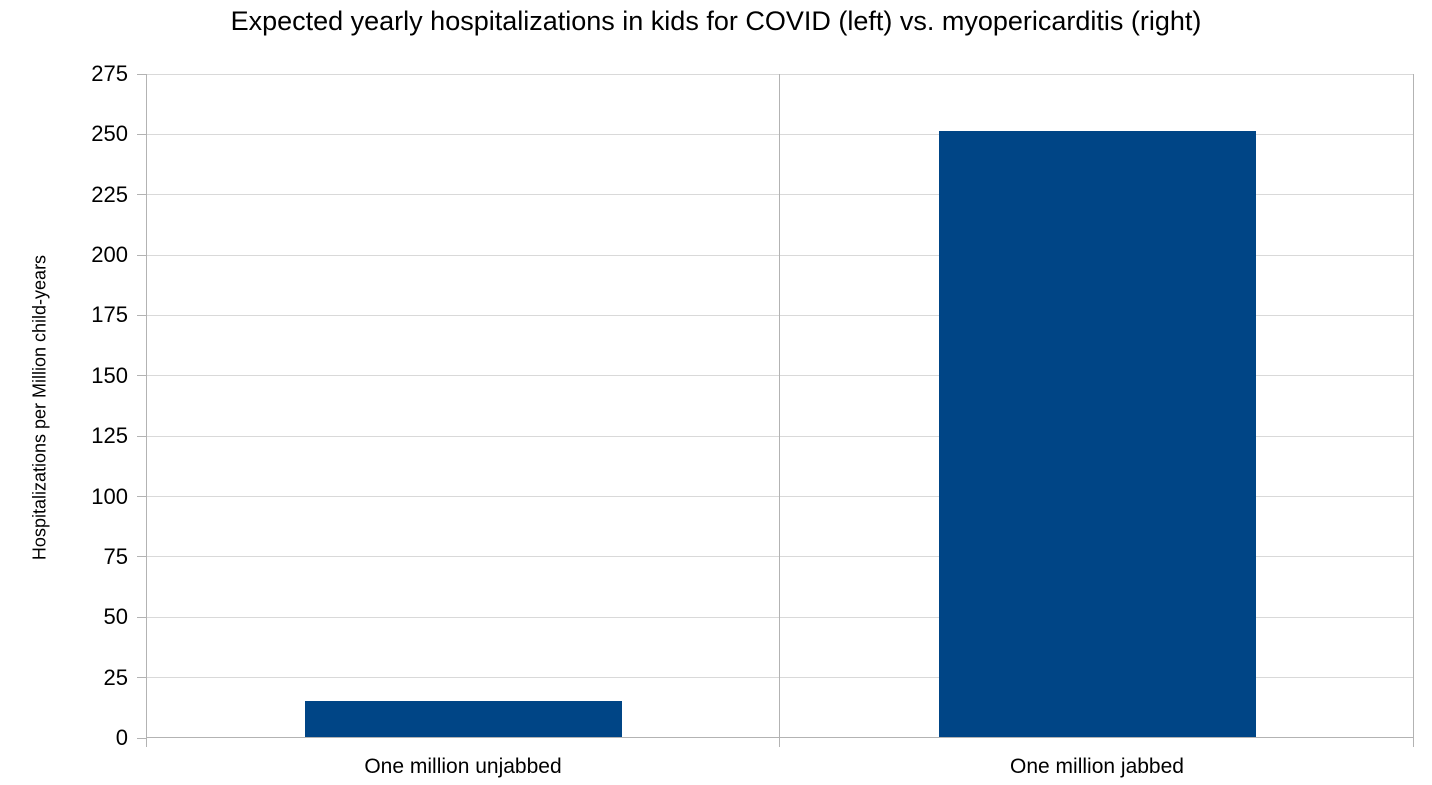 The image size is (1432, 785). Describe the element at coordinates (146, 410) in the screenshot. I see `y-axis-line` at that location.